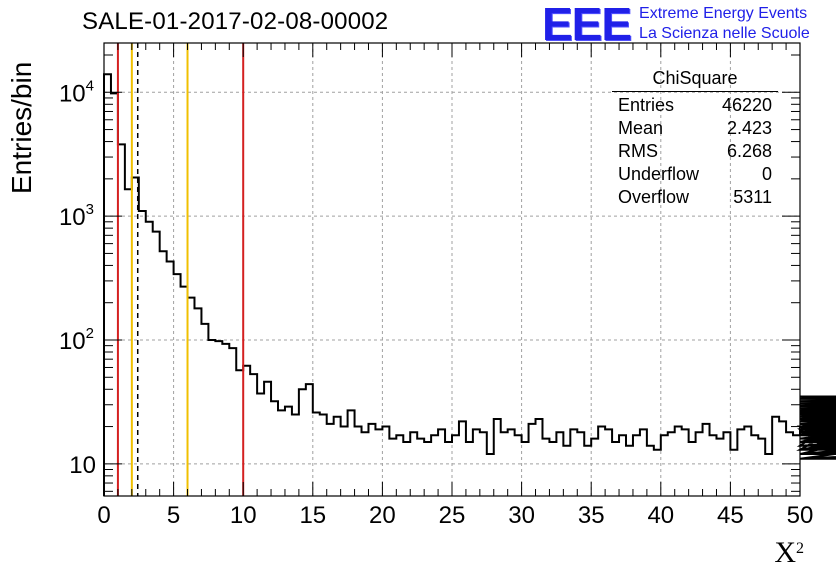 This screenshot has height=572, width=836. What do you see at coordinates (90, 85) in the screenshot?
I see `y-tick-label-exponent: 4` at bounding box center [90, 85].